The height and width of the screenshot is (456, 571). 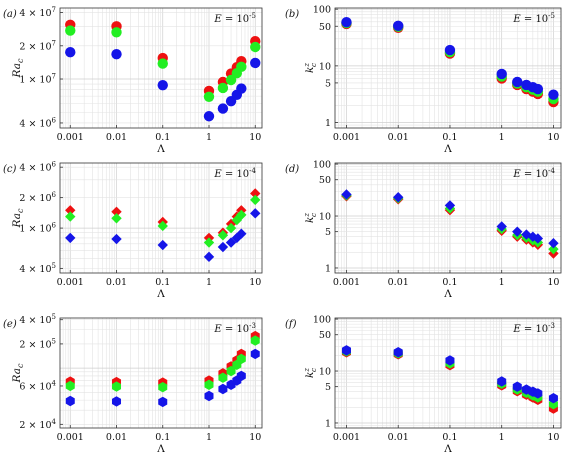 I want to click on y-tick-label: 2 × 10⁷, so click(x=37, y=45).